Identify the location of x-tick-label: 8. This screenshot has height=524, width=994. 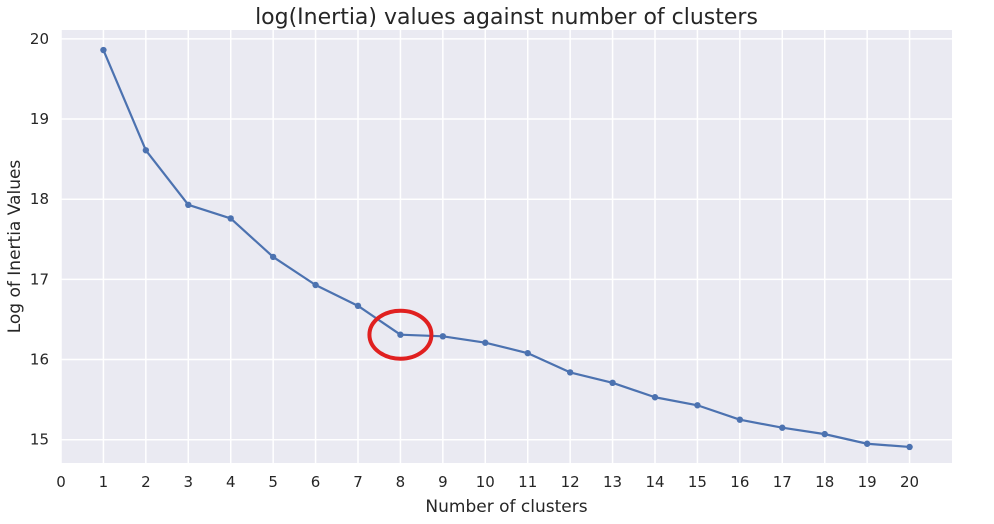
(401, 482).